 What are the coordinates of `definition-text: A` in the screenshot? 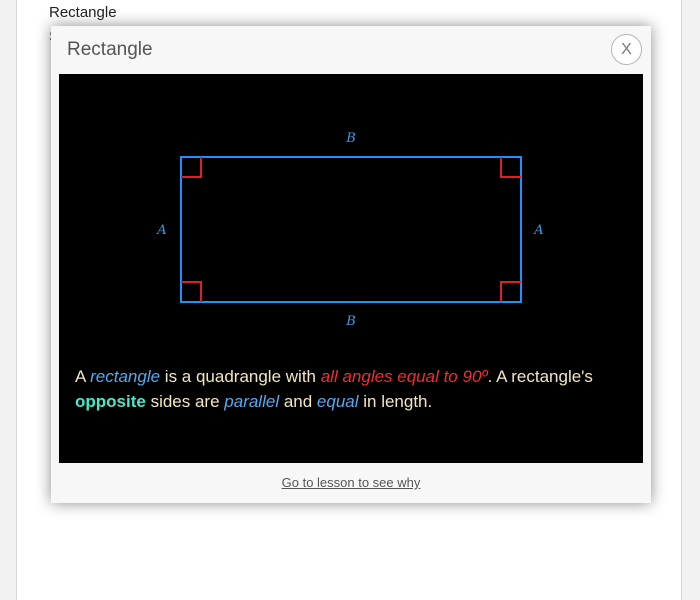 It's located at (83, 376).